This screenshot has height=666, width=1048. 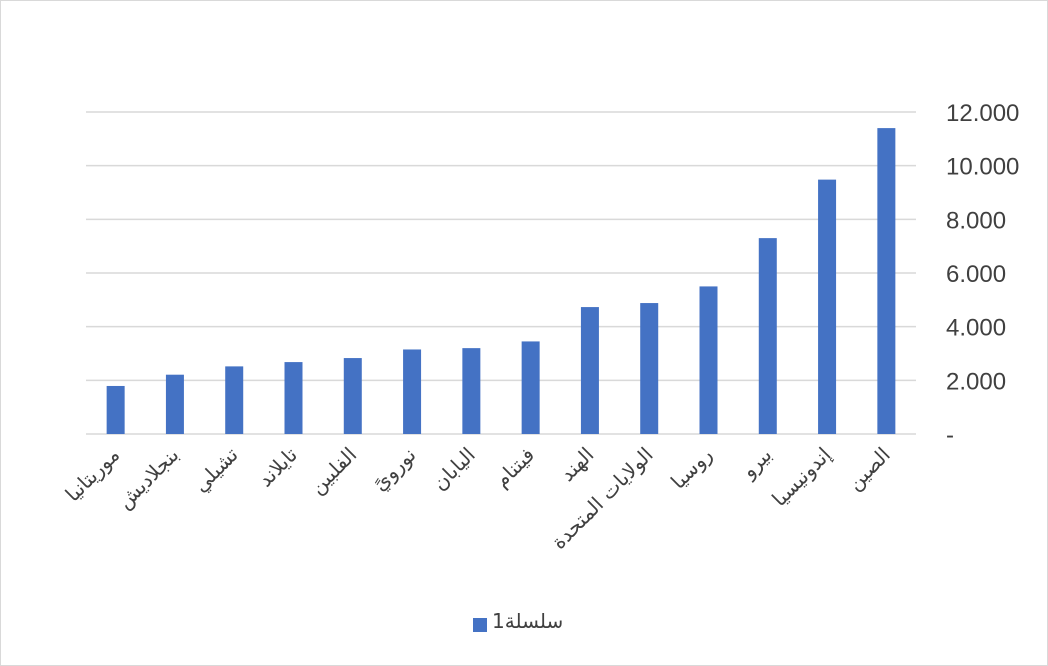 I want to click on y-axis-ticks: - 2.000 4.000 6.000 8.000 10.000 12.000, so click(x=982, y=274).